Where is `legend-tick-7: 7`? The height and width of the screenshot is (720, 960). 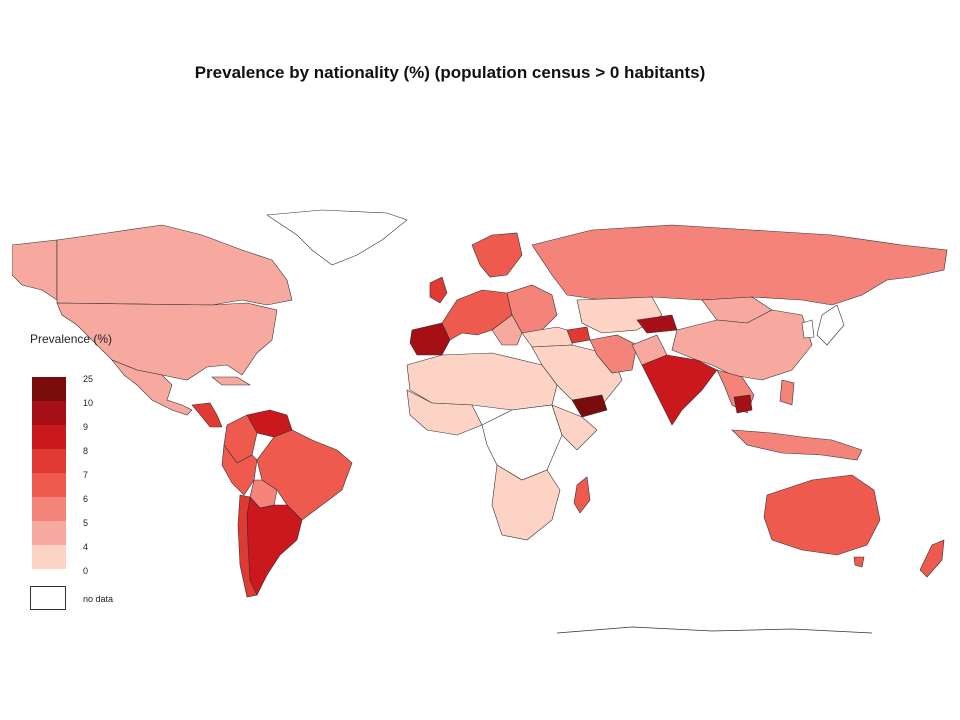
legend-tick-7: 7 is located at coordinates (86, 475).